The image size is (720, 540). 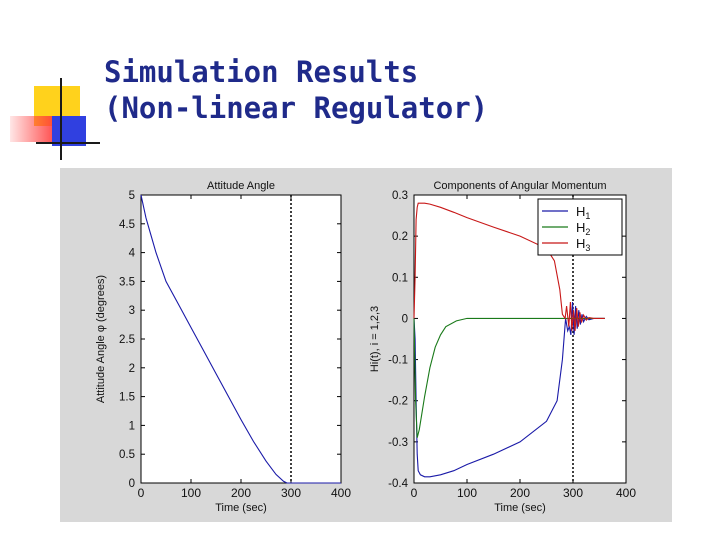 I want to click on y-tick-label: -0.4, so click(x=398, y=484).